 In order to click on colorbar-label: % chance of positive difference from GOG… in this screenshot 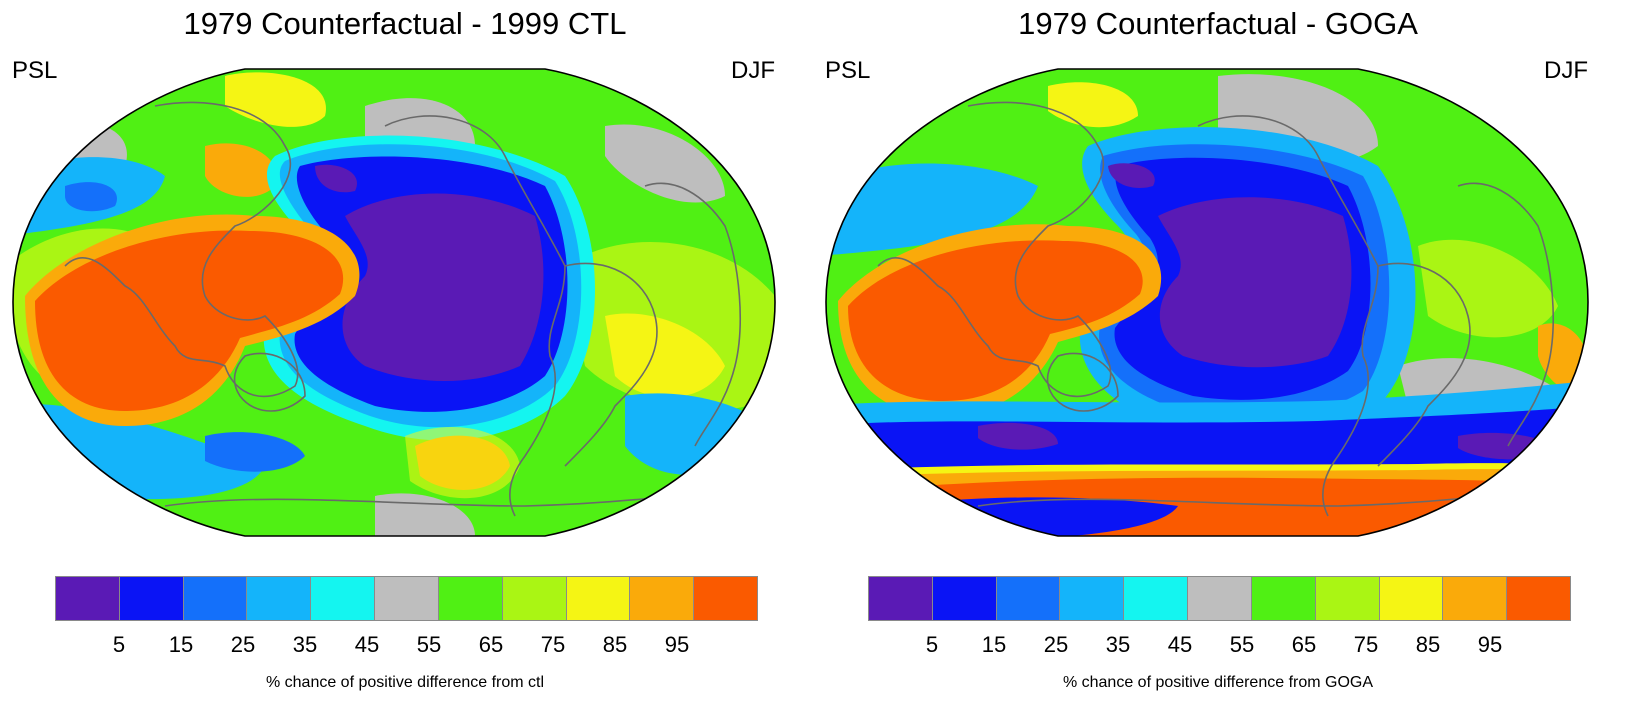, I will do `click(1218, 682)`.